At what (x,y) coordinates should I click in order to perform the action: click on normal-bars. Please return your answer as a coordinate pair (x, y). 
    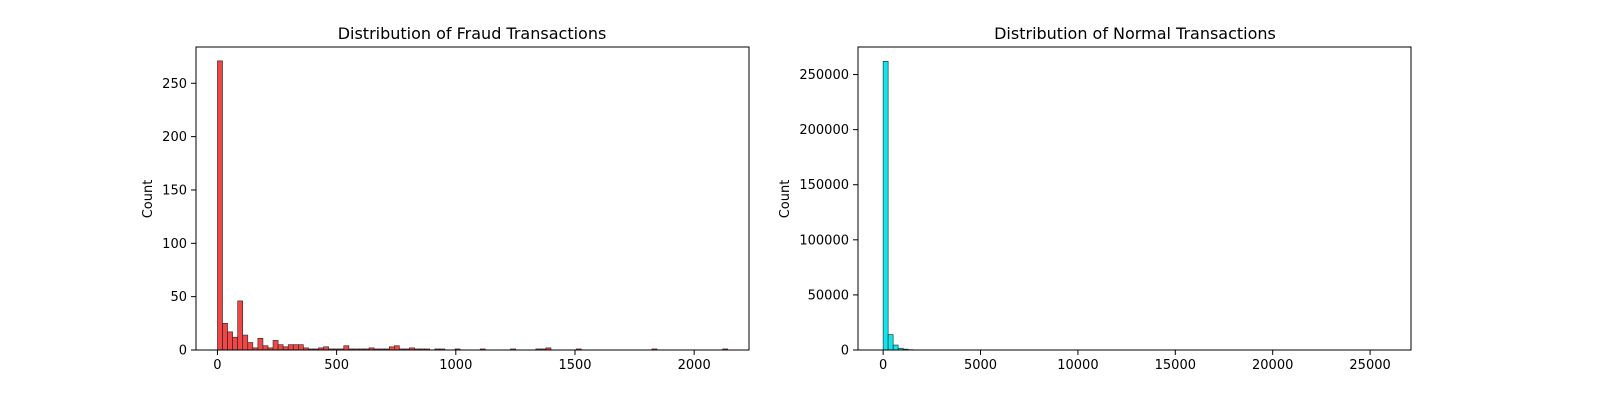
    Looking at the image, I should click on (903, 206).